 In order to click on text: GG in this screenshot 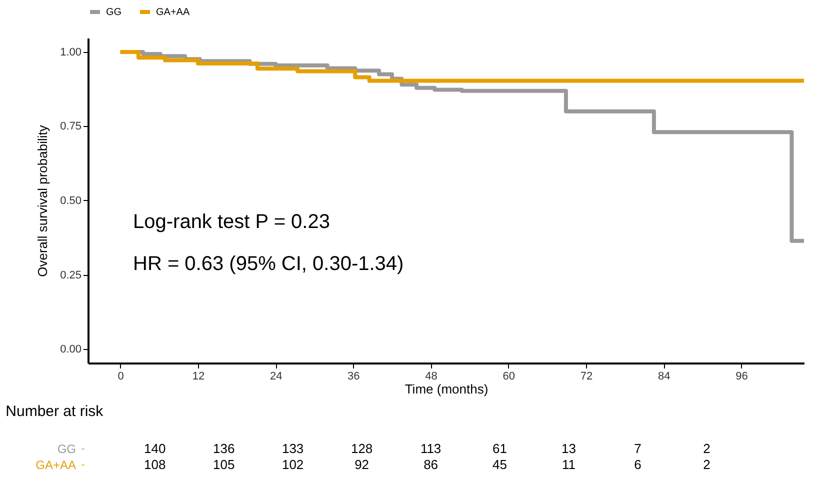, I will do `click(66, 449)`.